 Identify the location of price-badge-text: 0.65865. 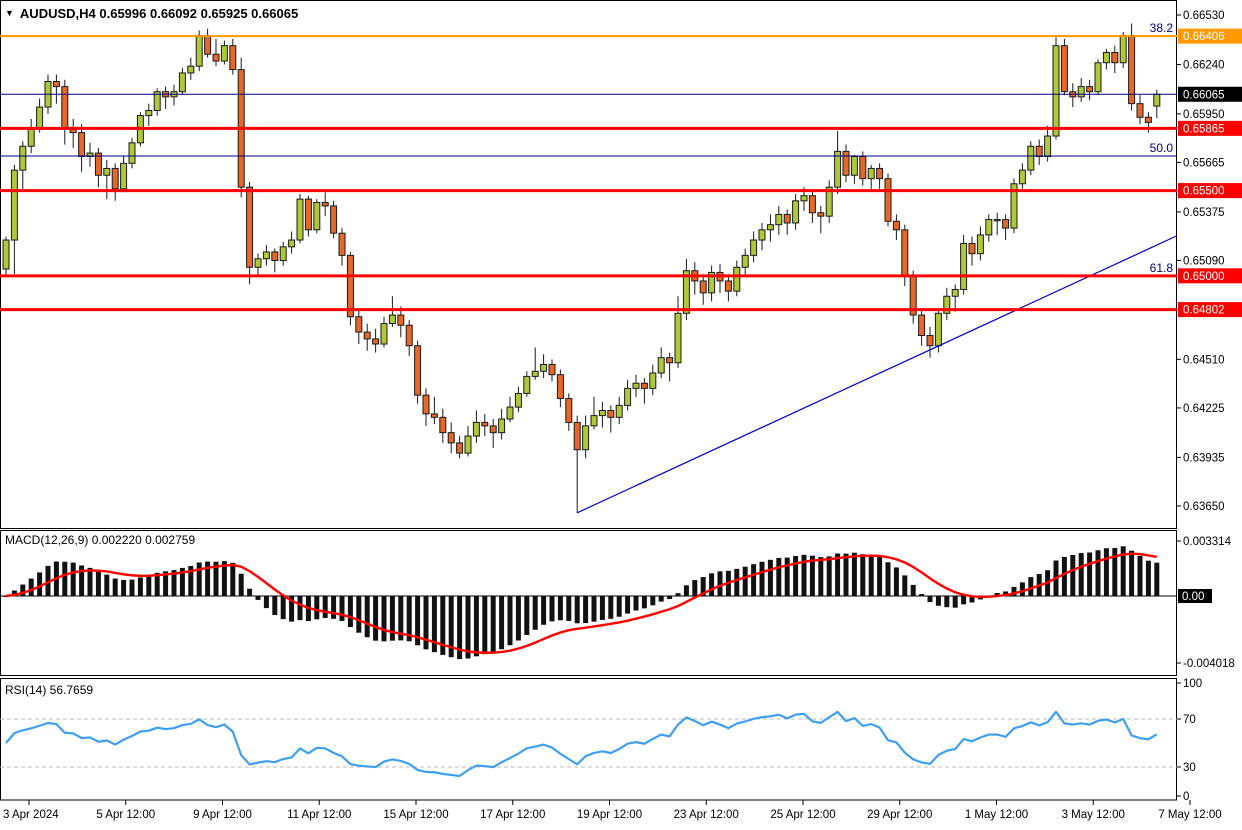
(1204, 129).